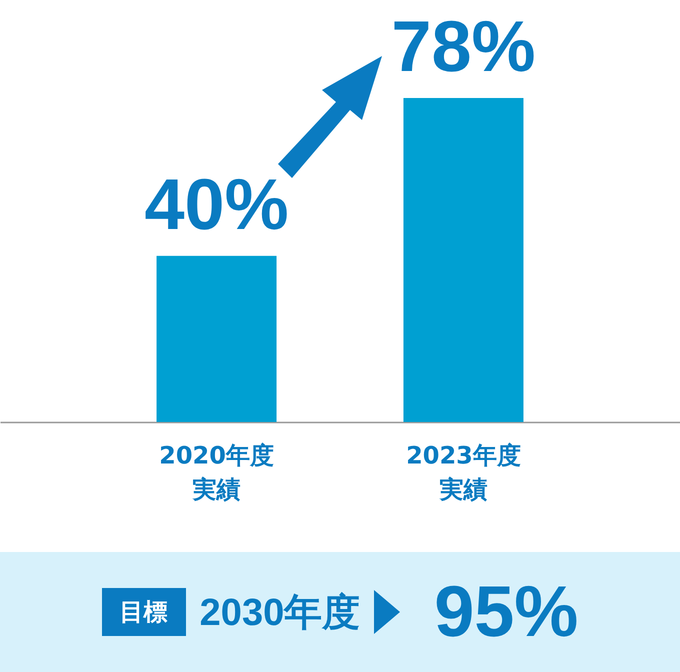  I want to click on x-tick-label: 2023年度実績, so click(463, 473).